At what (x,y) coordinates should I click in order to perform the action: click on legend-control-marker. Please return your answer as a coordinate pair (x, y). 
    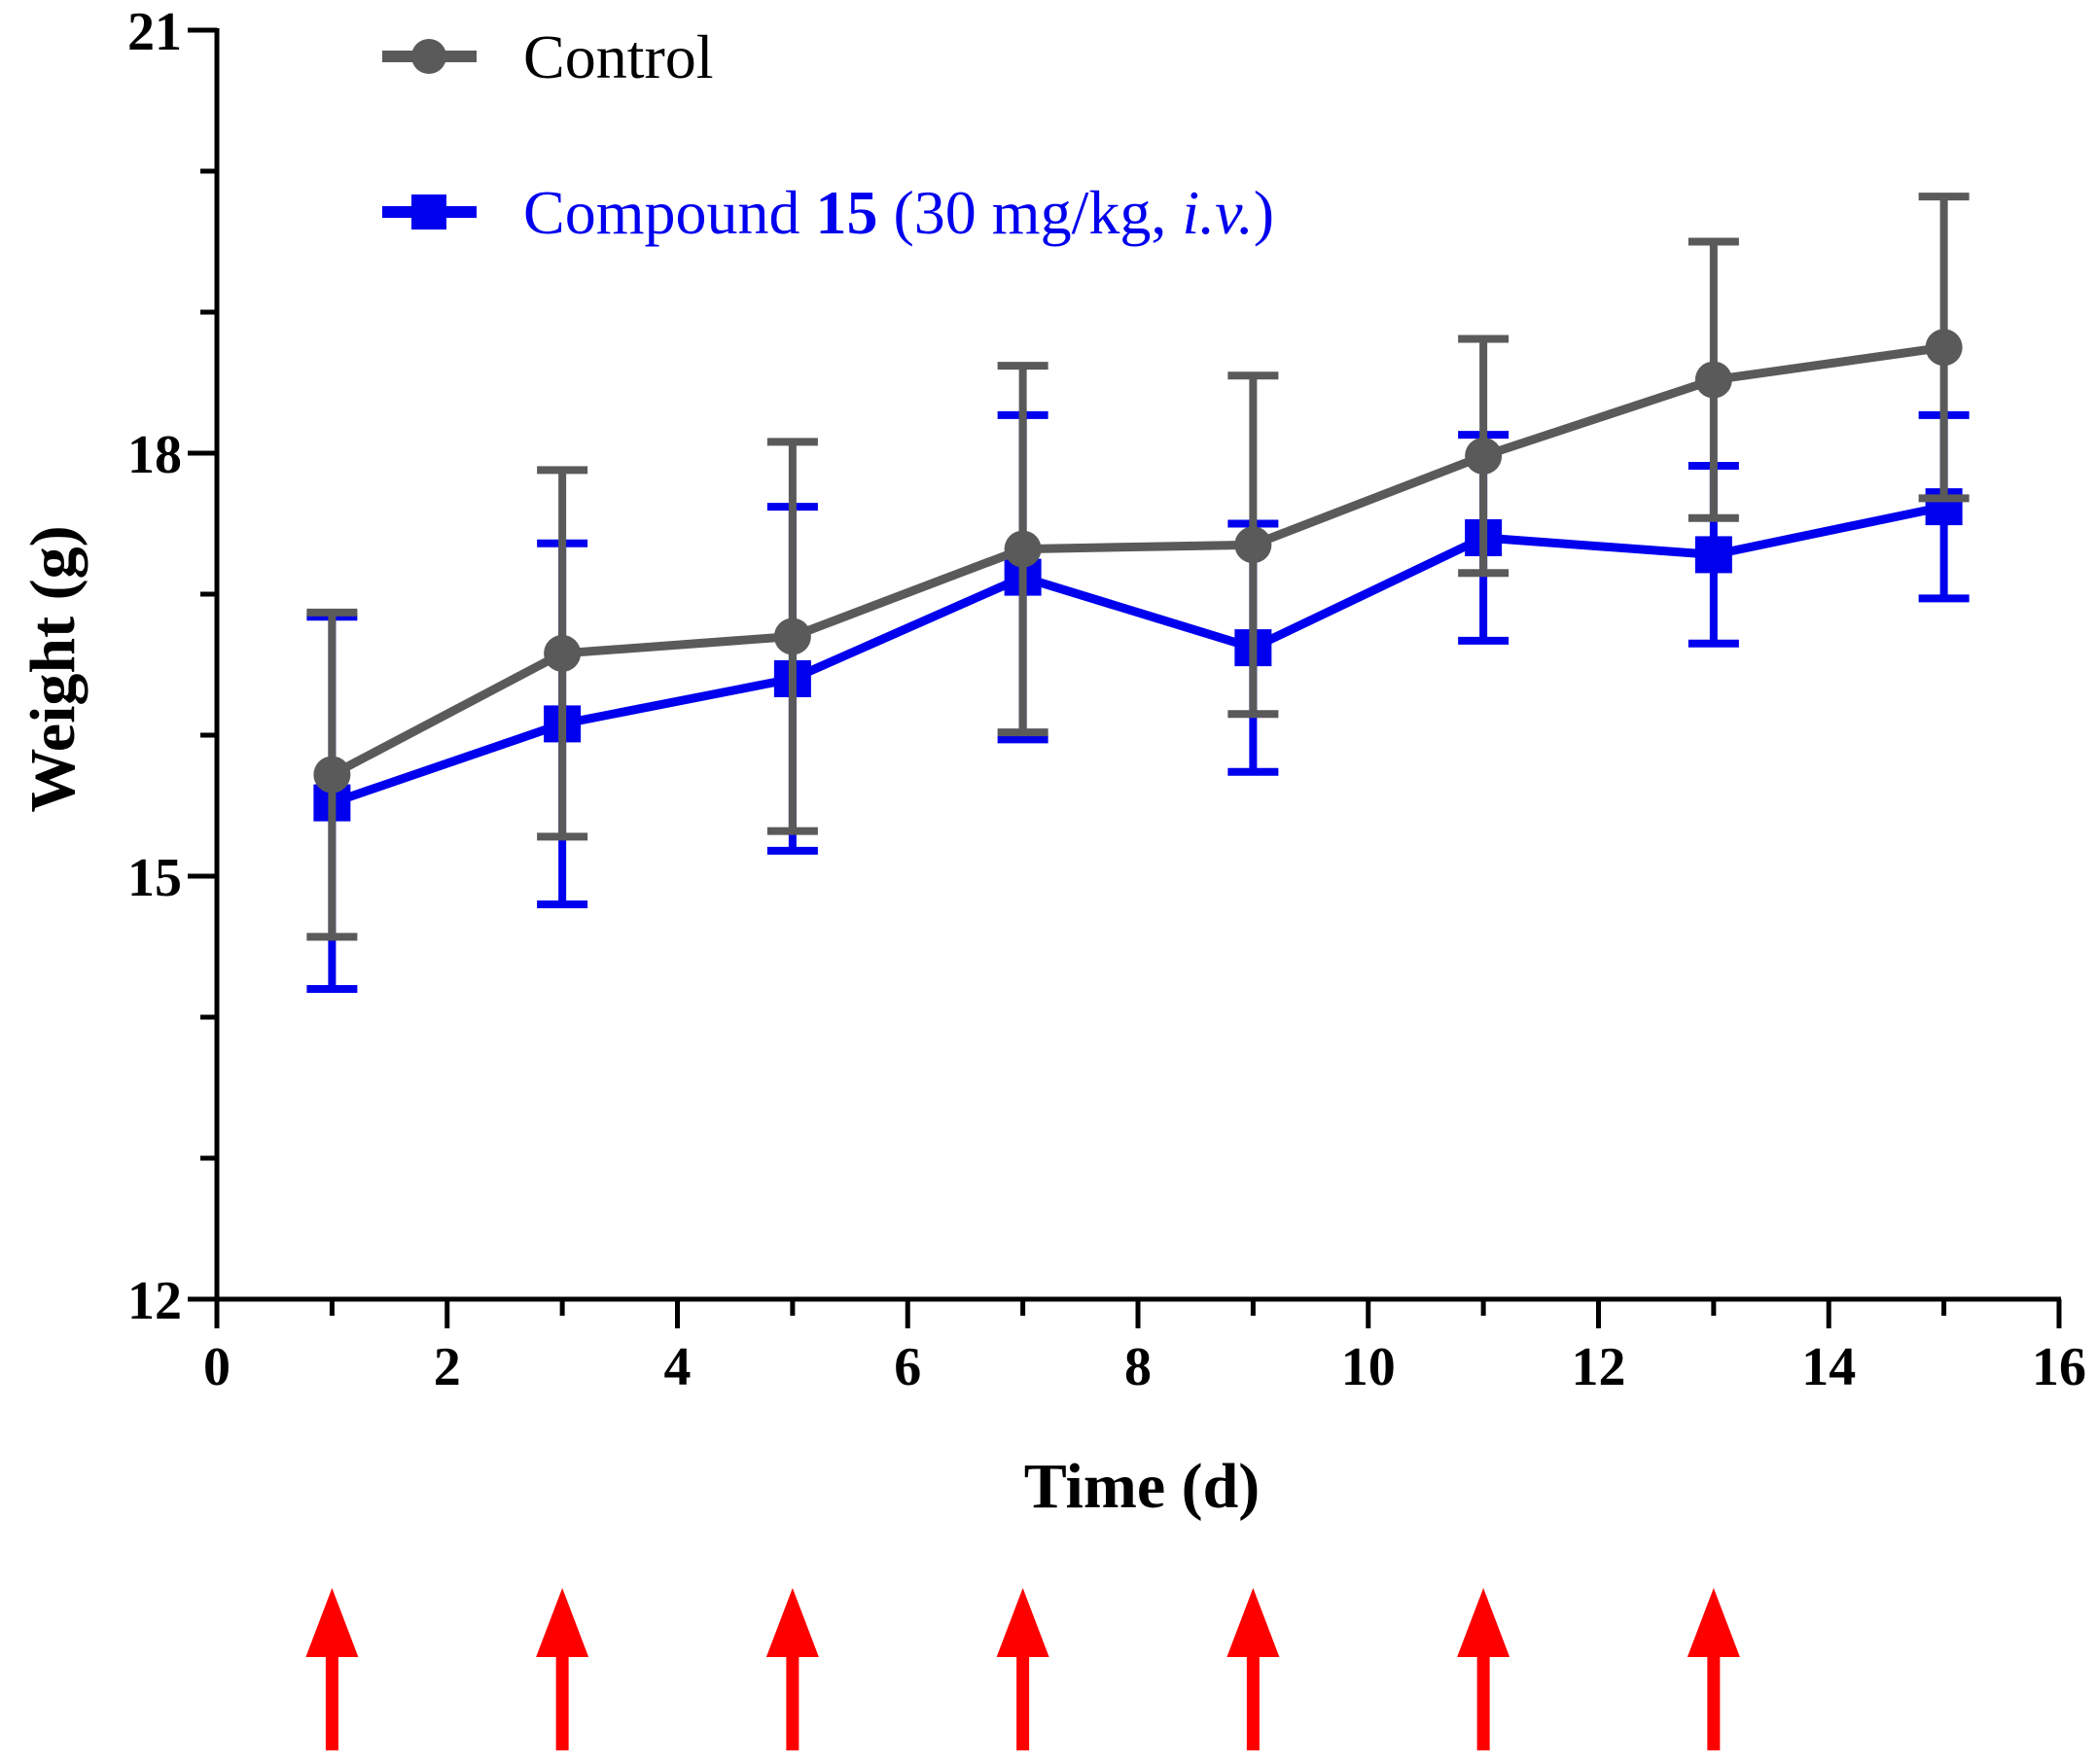
    Looking at the image, I should click on (428, 56).